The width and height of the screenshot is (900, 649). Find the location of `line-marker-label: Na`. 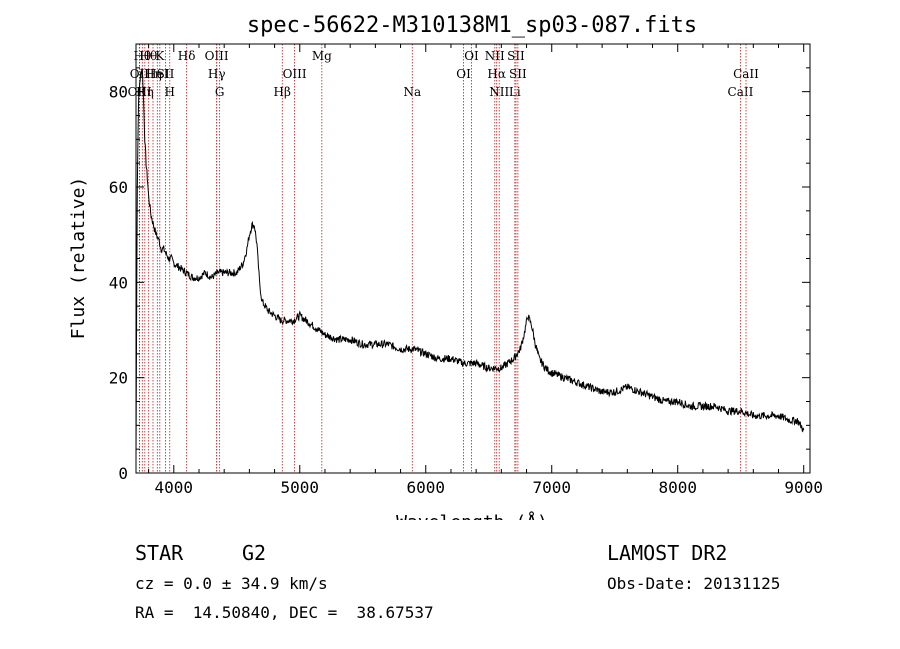

line-marker-label: Na is located at coordinates (412, 92).